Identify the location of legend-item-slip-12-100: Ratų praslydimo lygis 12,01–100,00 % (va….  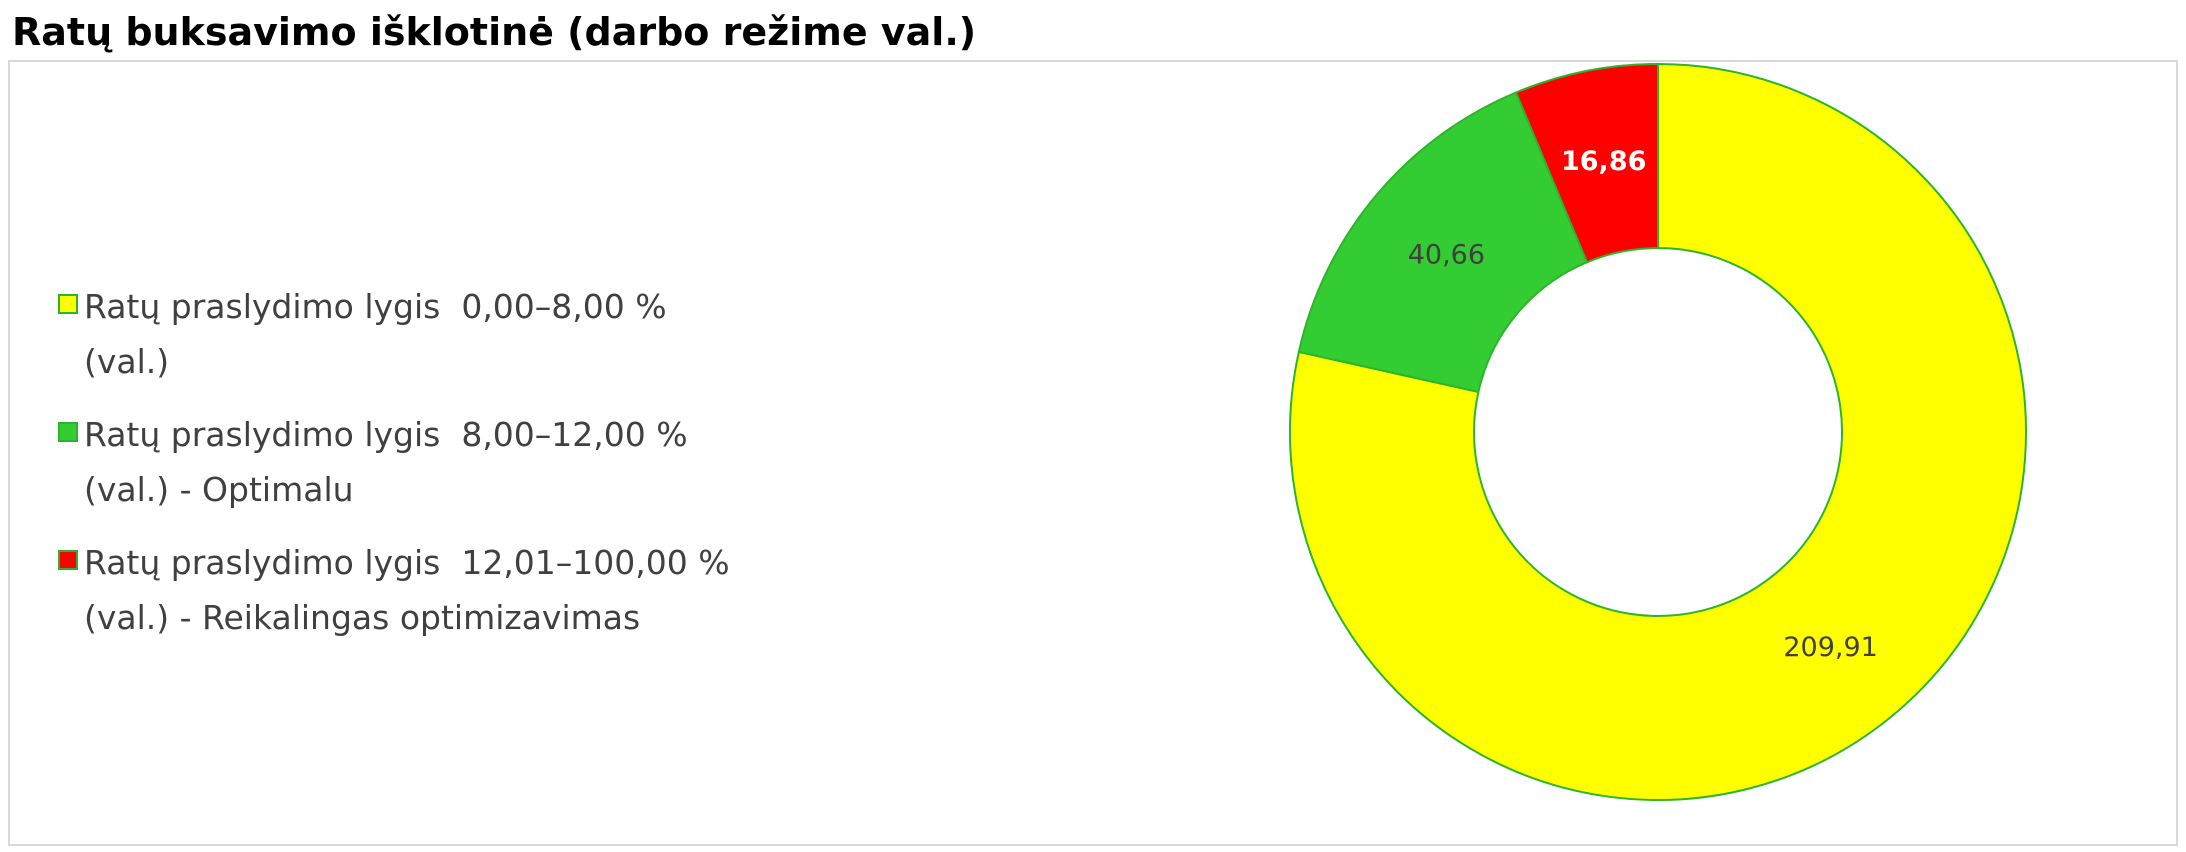
(498, 590).